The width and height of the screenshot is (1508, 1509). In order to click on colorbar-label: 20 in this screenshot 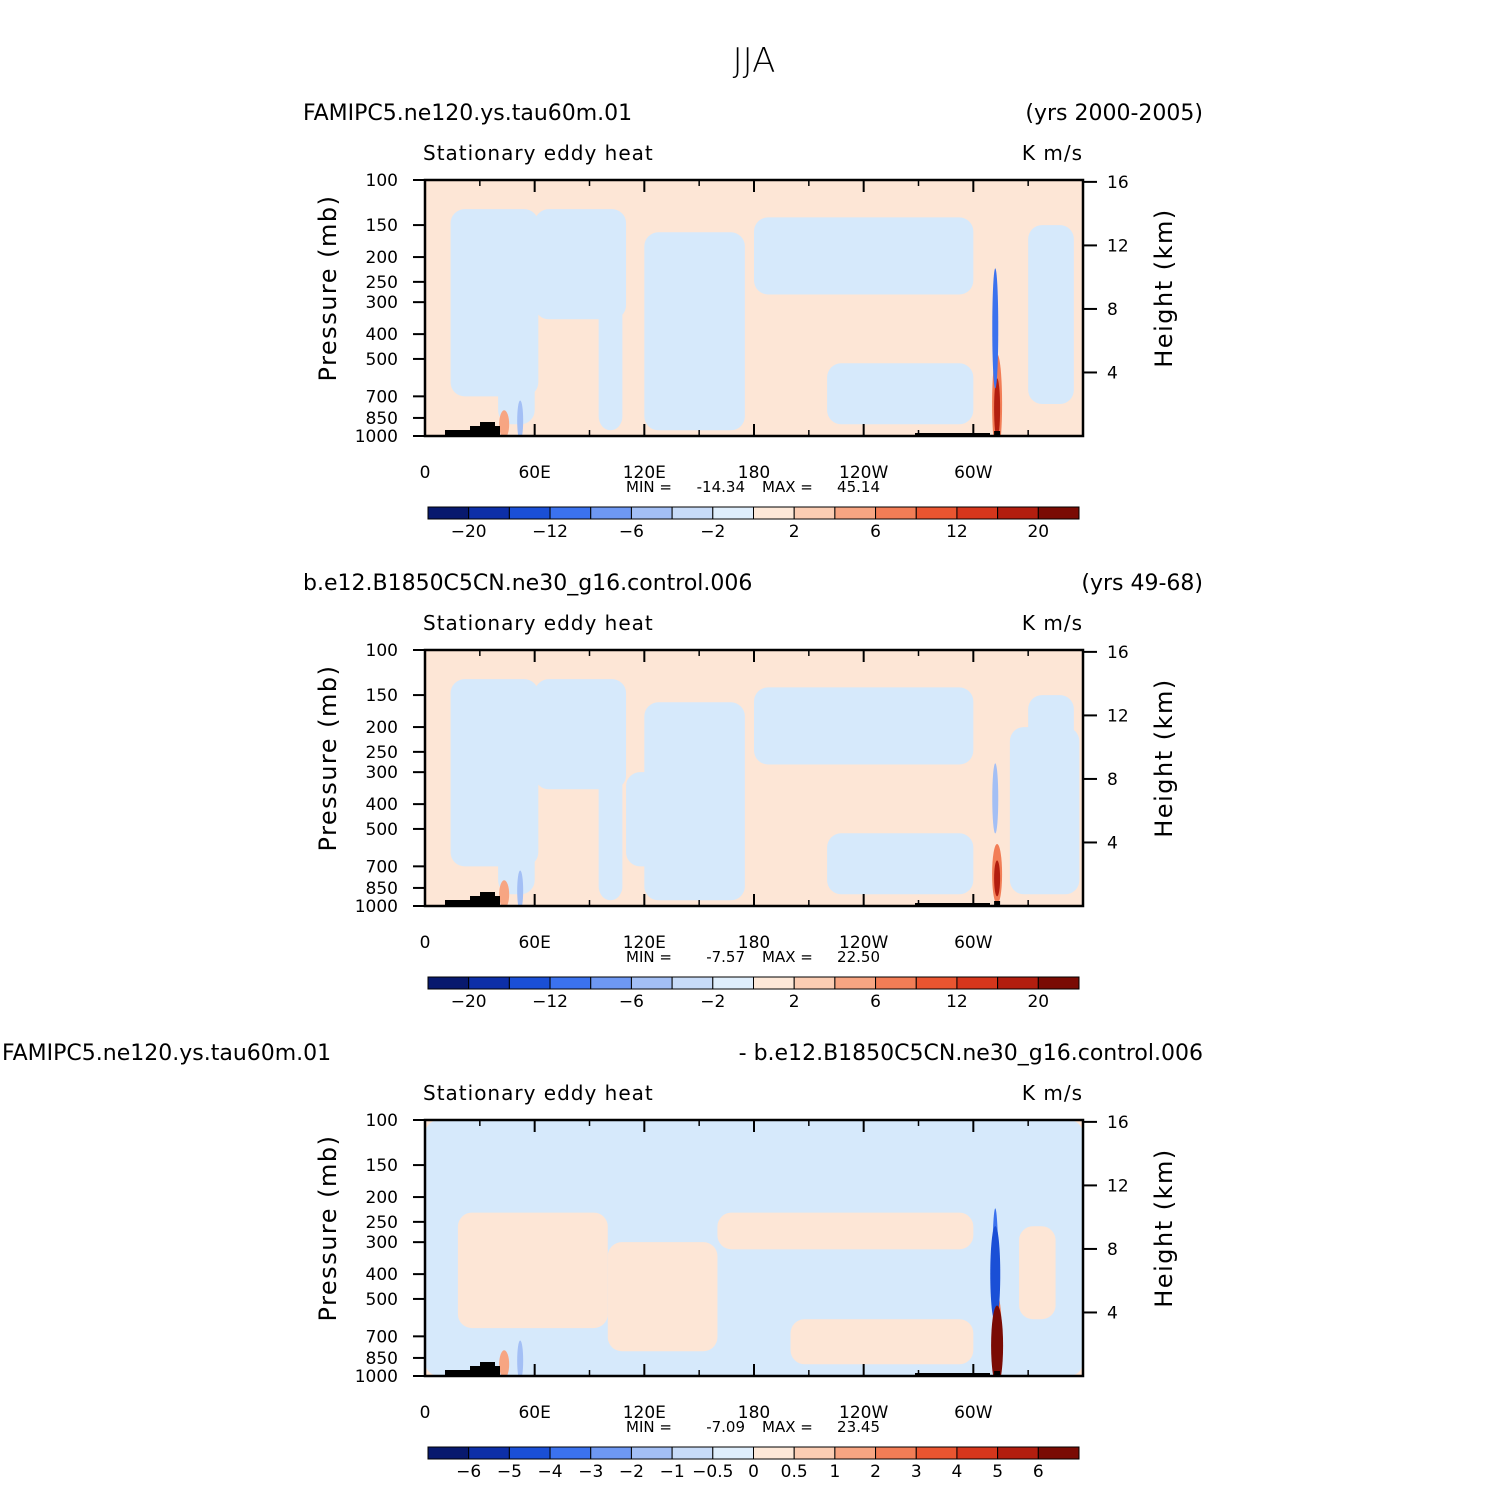, I will do `click(1038, 532)`.